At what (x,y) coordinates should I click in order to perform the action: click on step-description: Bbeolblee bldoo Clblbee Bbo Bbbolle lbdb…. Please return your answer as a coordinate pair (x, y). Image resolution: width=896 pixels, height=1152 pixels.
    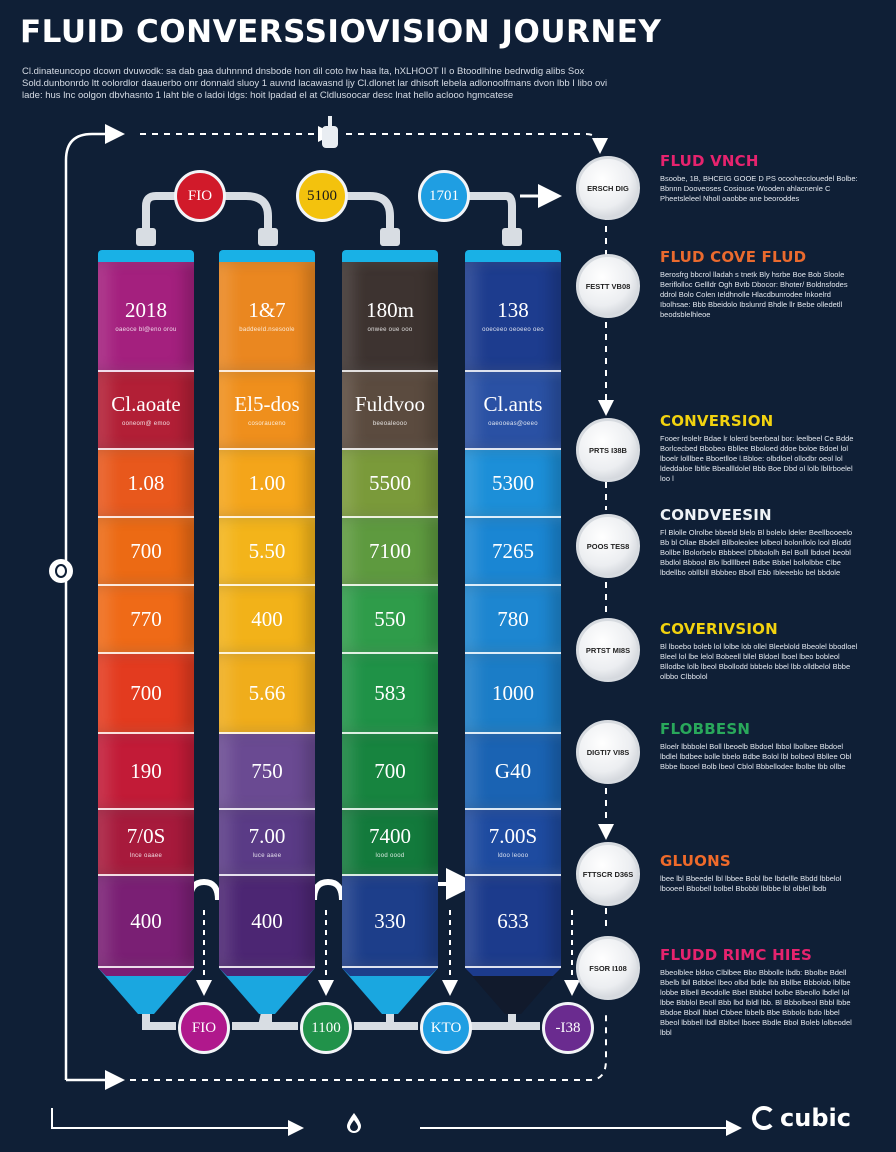
    Looking at the image, I should click on (756, 1002).